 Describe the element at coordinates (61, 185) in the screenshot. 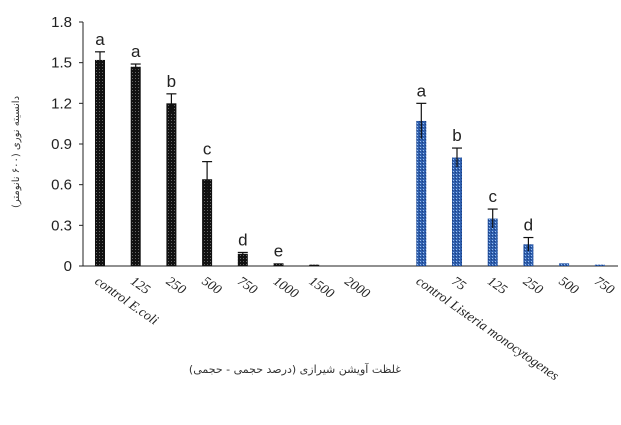

I see `y-tick-label: 0.6` at that location.